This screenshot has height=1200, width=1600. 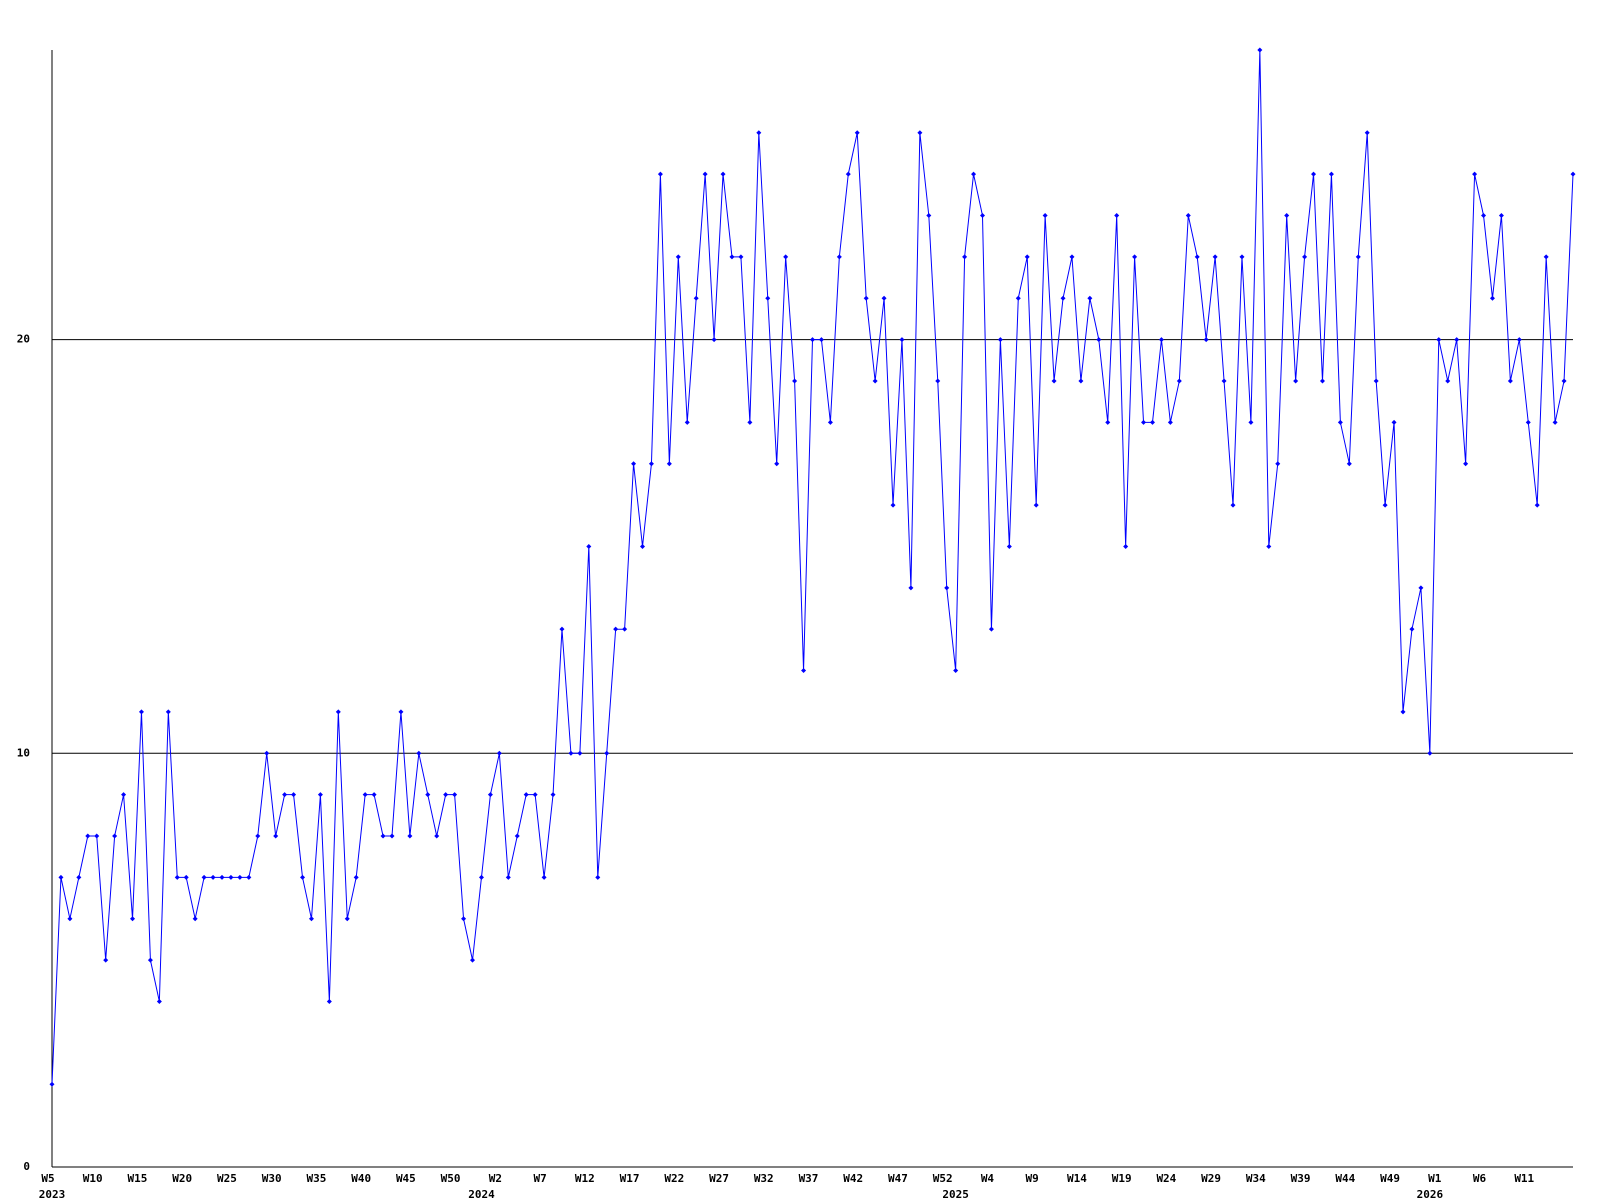 I want to click on x-tick-label: W29, so click(x=1211, y=1178).